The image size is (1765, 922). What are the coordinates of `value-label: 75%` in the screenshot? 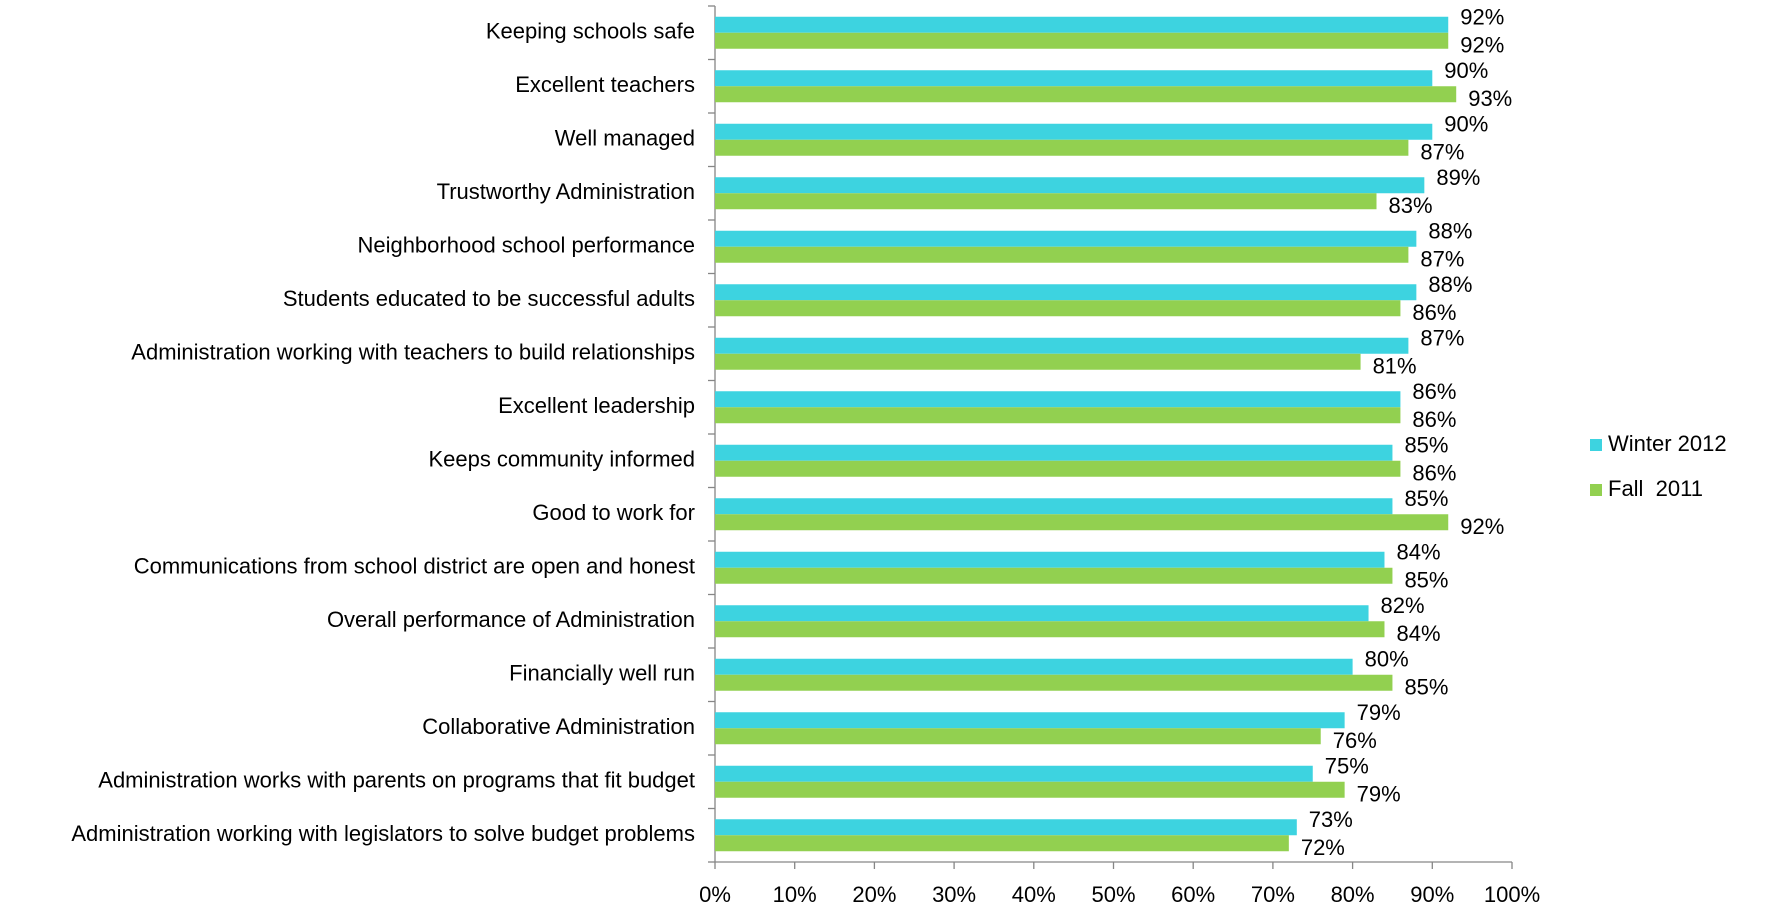 It's located at (1347, 766).